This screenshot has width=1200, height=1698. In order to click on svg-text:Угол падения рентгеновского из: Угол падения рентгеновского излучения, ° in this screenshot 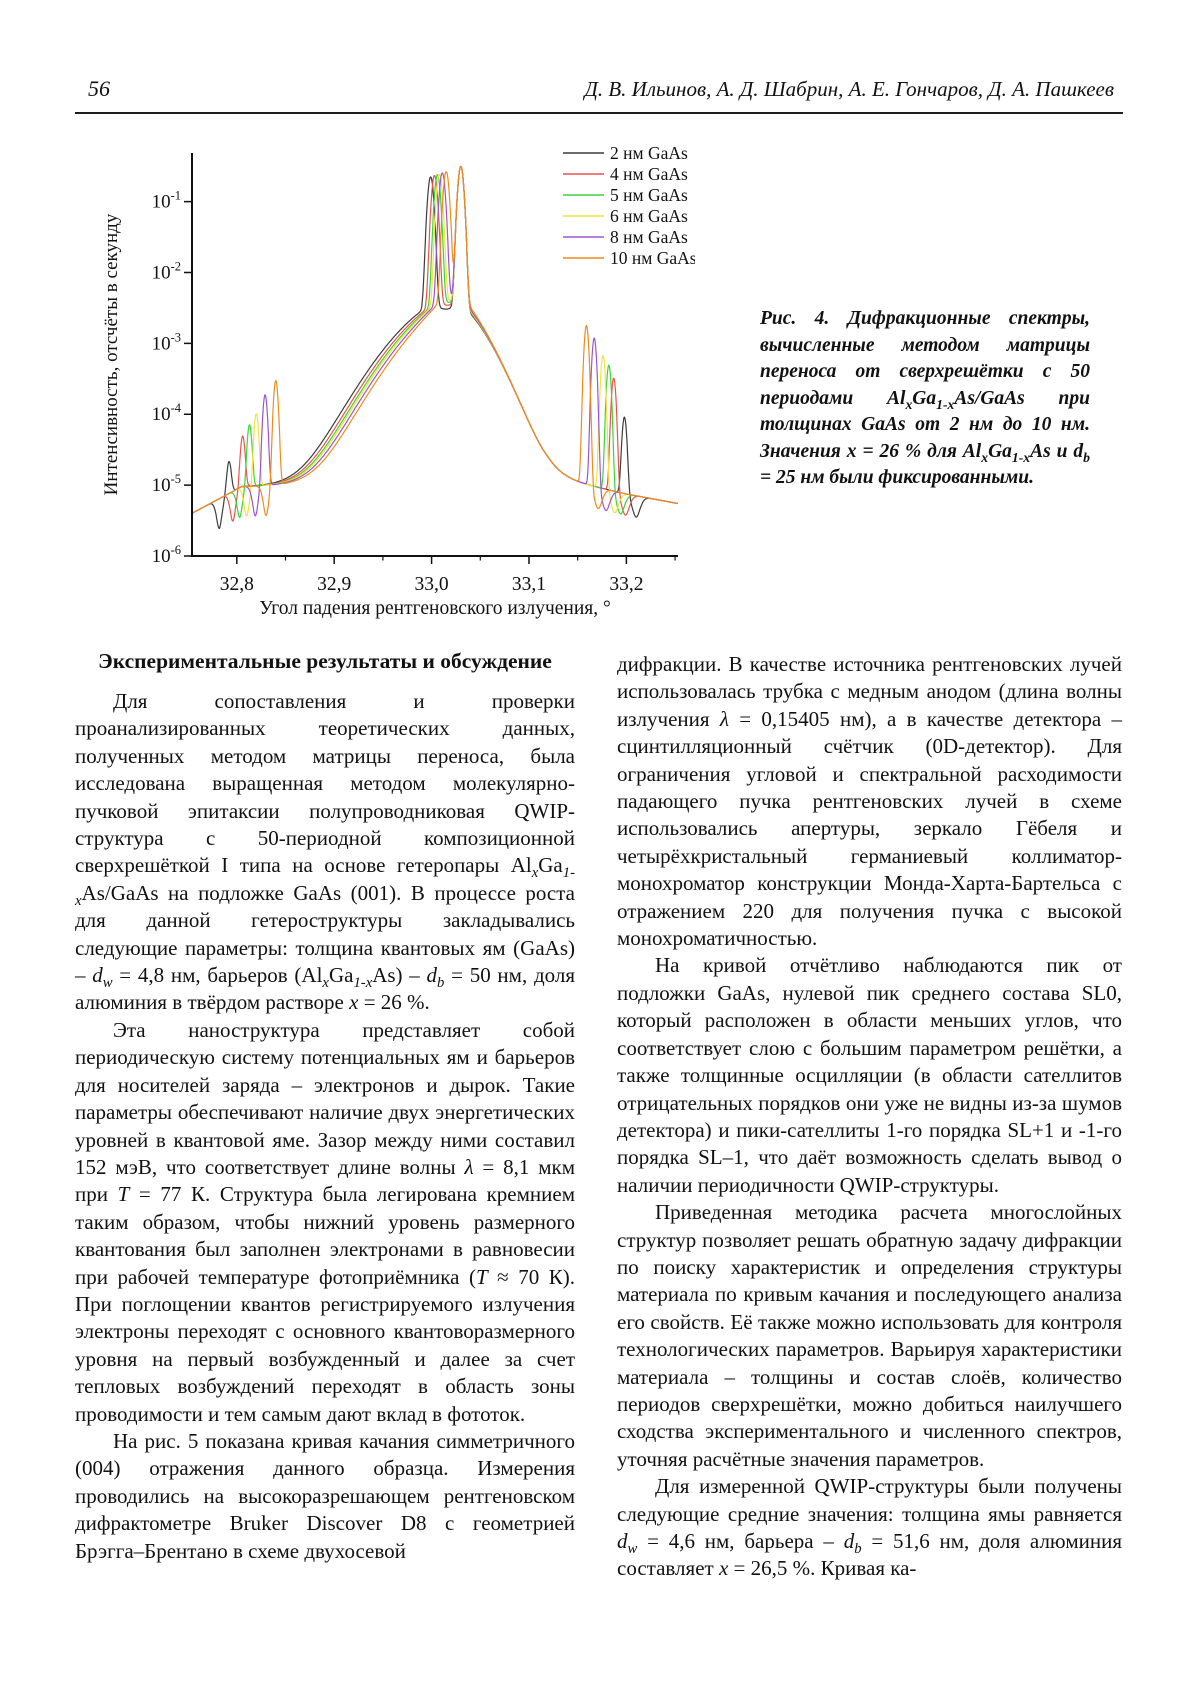, I will do `click(435, 608)`.